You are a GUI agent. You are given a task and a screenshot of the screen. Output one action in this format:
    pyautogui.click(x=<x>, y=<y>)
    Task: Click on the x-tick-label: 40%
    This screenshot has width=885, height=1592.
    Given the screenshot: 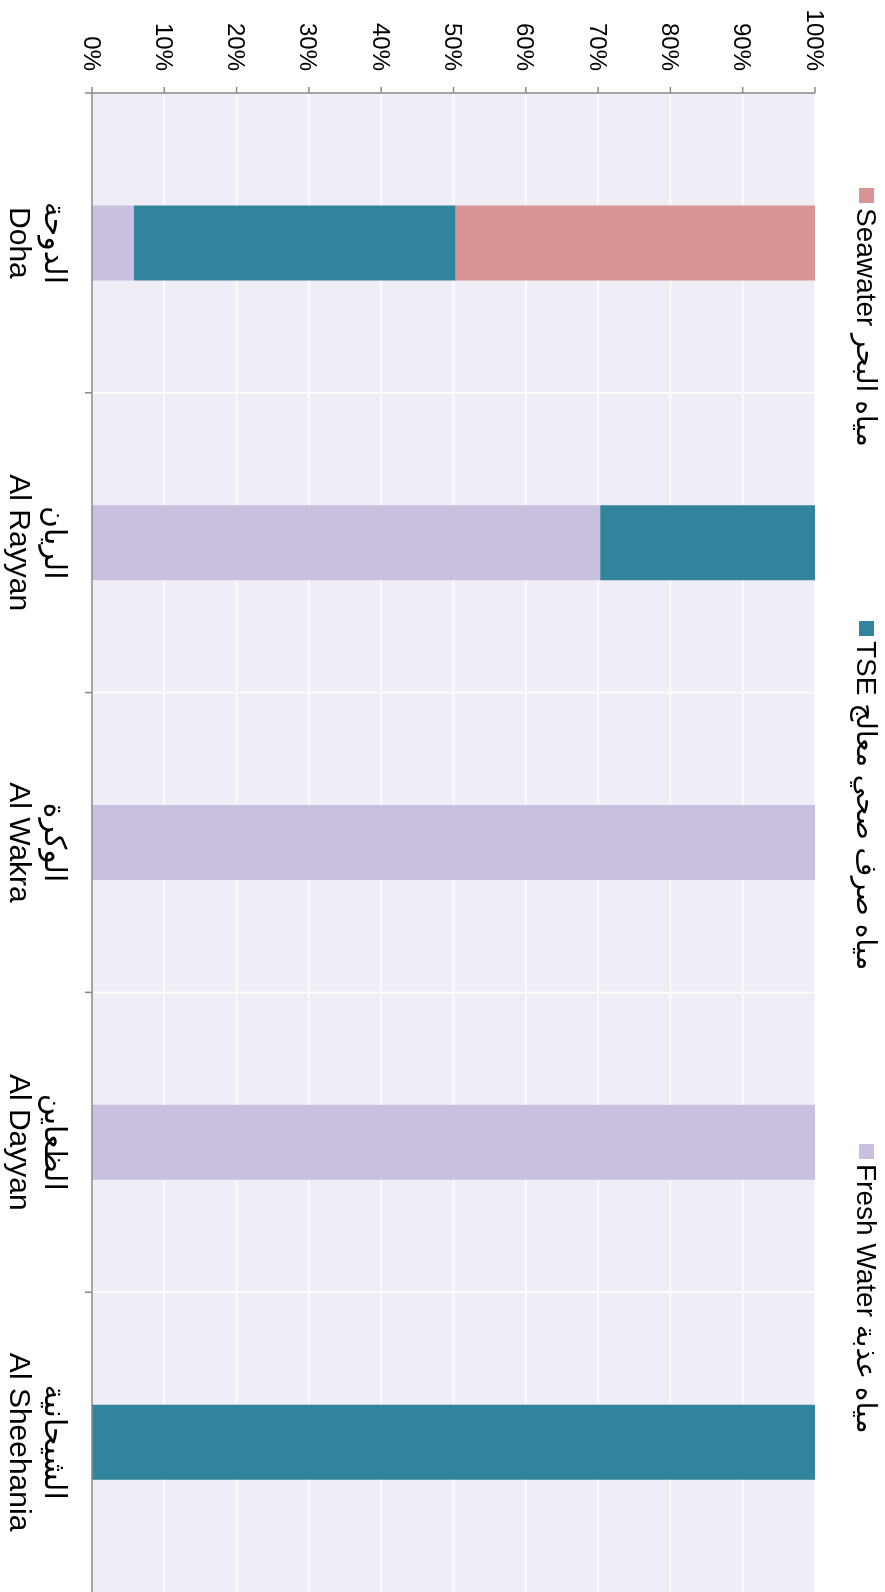 What is the action you would take?
    pyautogui.click(x=381, y=46)
    